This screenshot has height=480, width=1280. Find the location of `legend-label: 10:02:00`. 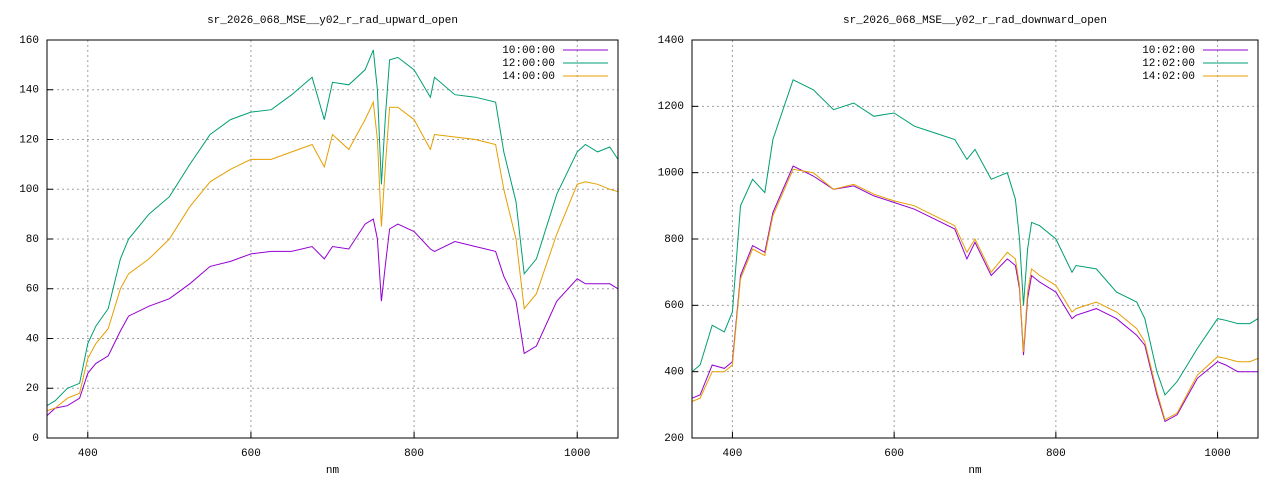

legend-label: 10:02:00 is located at coordinates (1168, 51).